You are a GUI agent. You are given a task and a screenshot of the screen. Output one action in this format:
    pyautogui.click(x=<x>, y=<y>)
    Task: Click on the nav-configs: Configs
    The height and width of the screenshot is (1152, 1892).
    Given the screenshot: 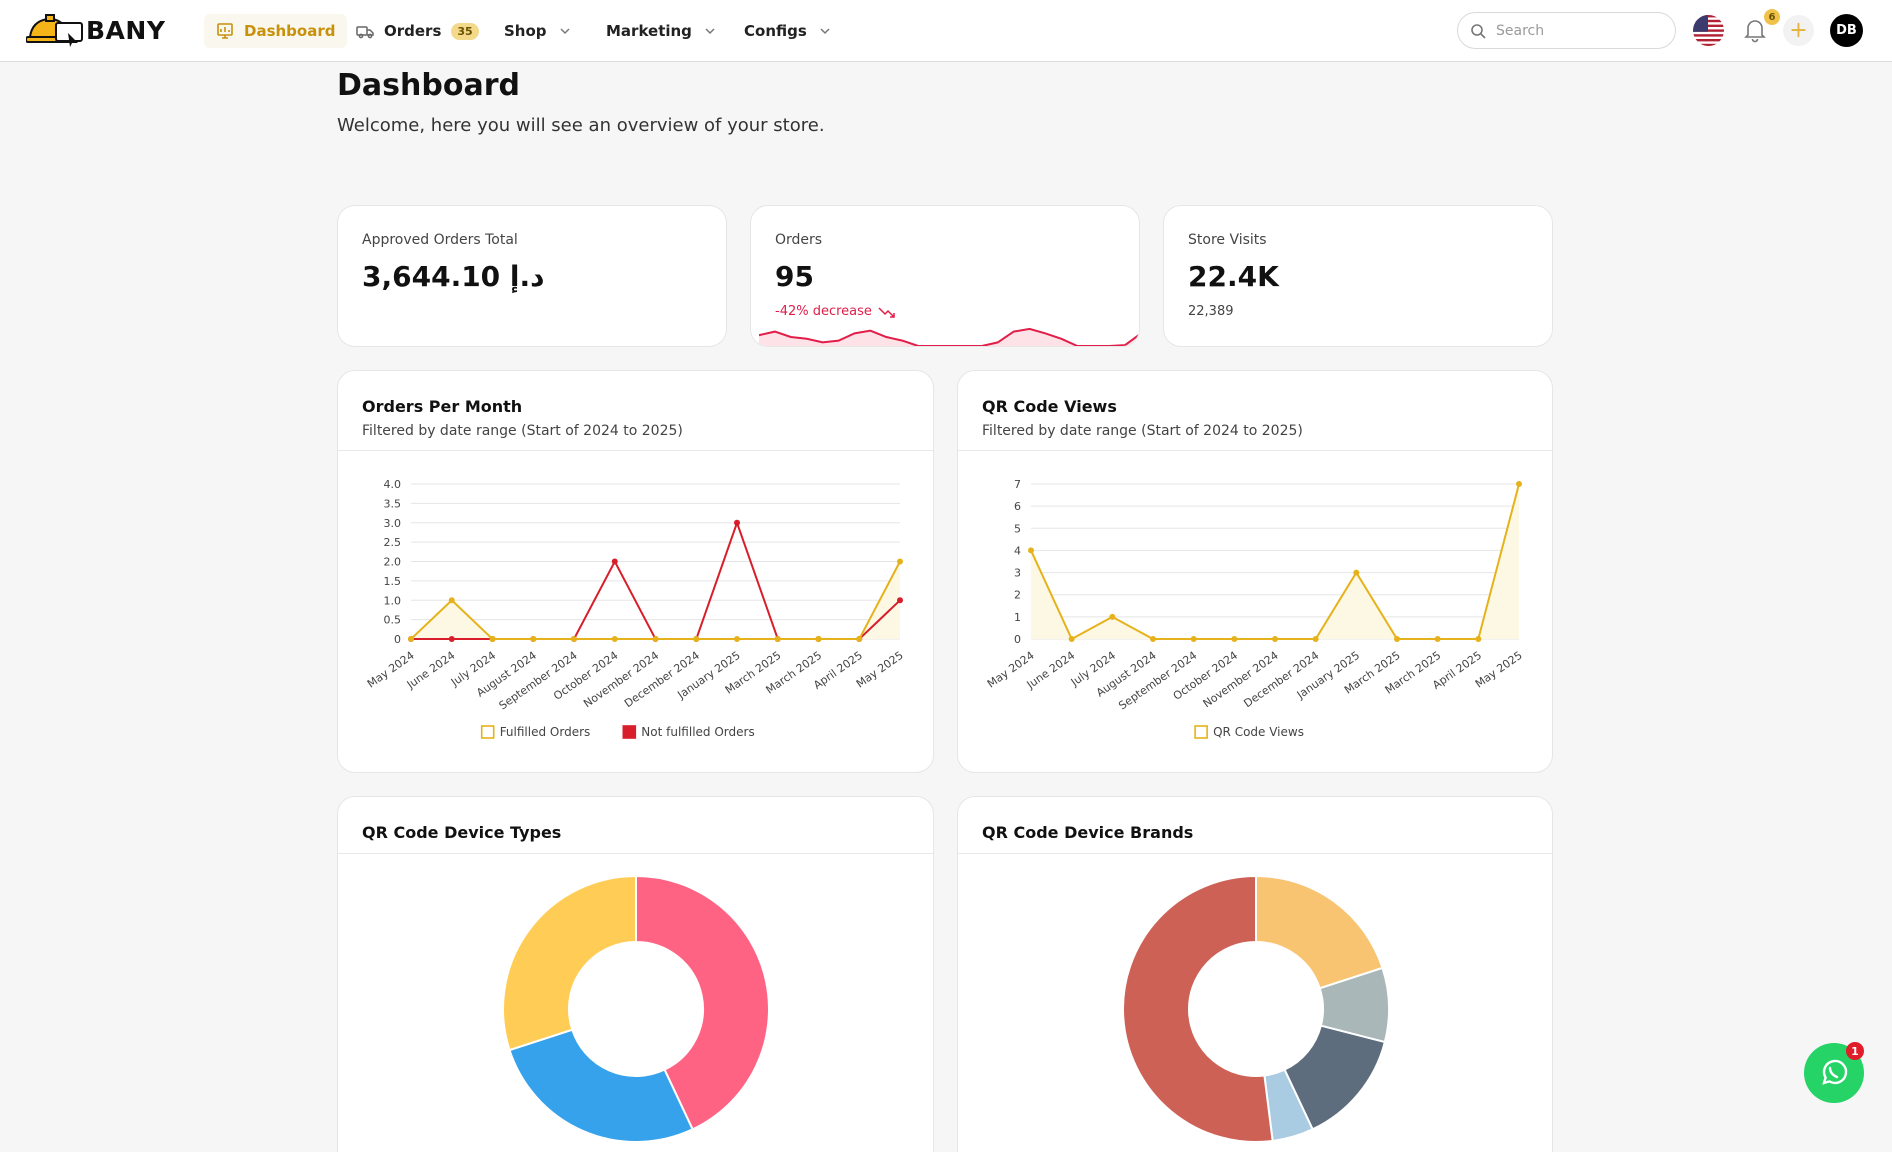 What is the action you would take?
    pyautogui.click(x=787, y=31)
    